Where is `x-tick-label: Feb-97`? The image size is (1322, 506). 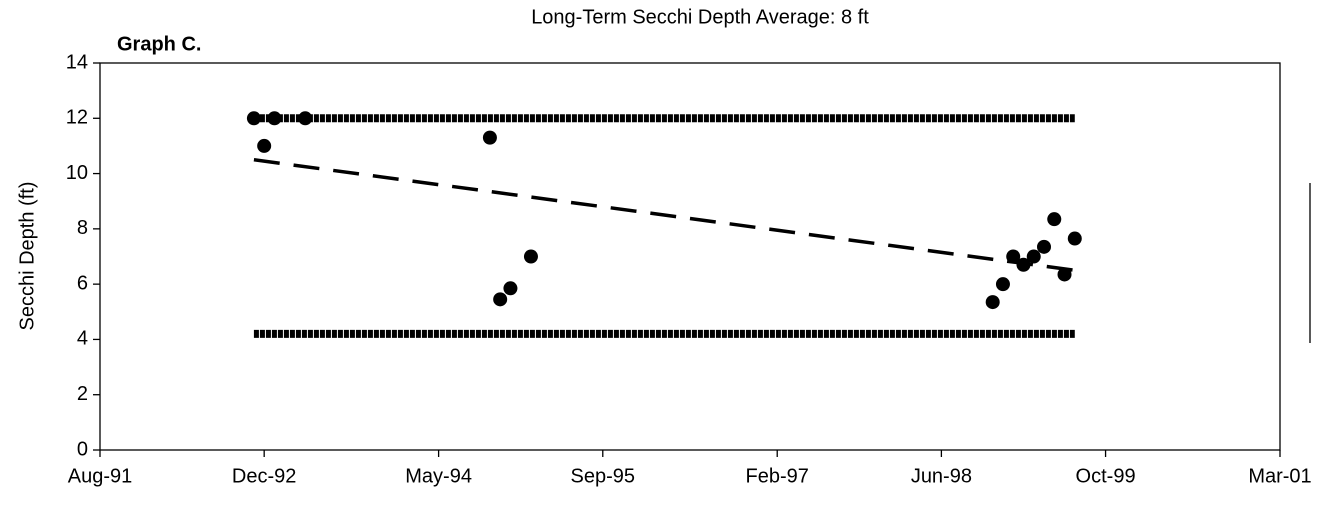 x-tick-label: Feb-97 is located at coordinates (777, 476).